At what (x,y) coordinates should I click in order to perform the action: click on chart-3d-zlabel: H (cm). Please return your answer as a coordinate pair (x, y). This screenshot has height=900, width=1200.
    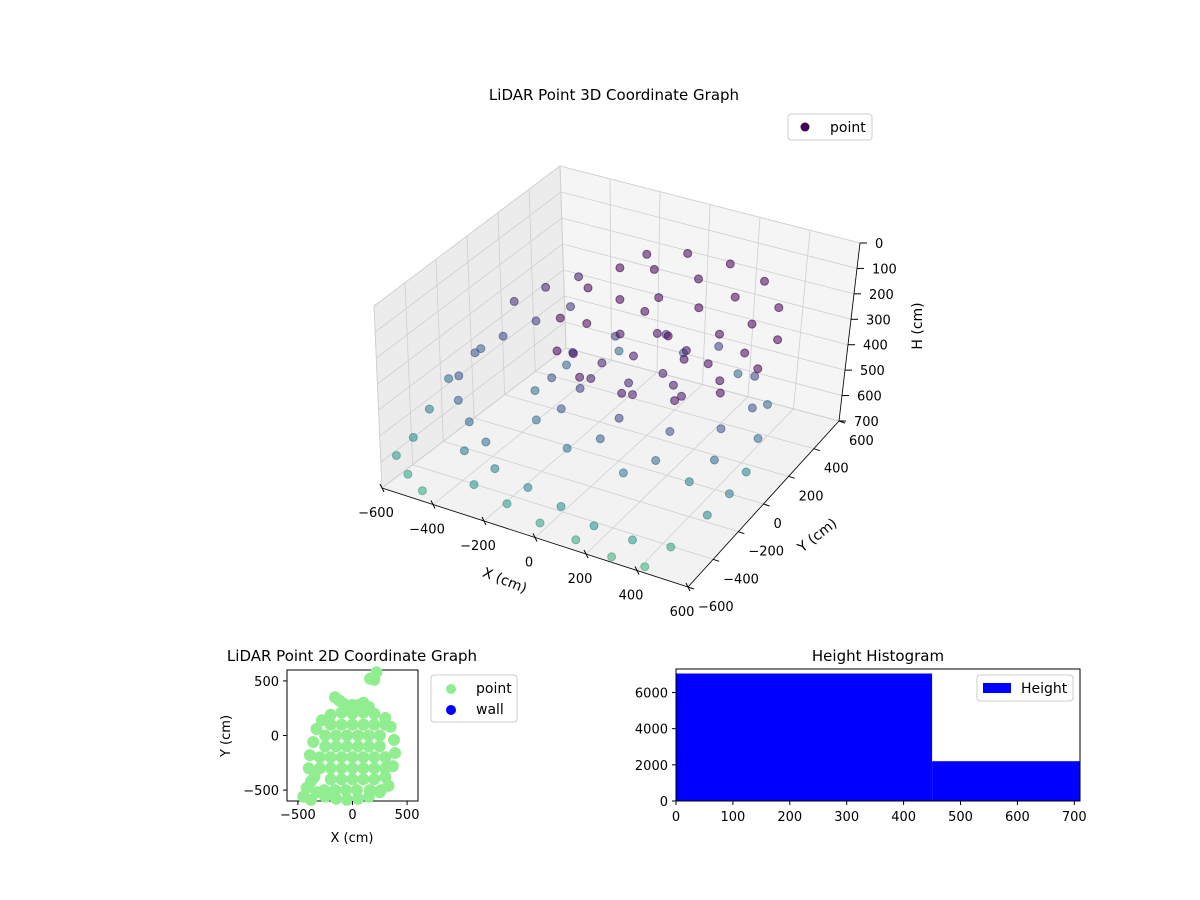
    Looking at the image, I should click on (918, 325).